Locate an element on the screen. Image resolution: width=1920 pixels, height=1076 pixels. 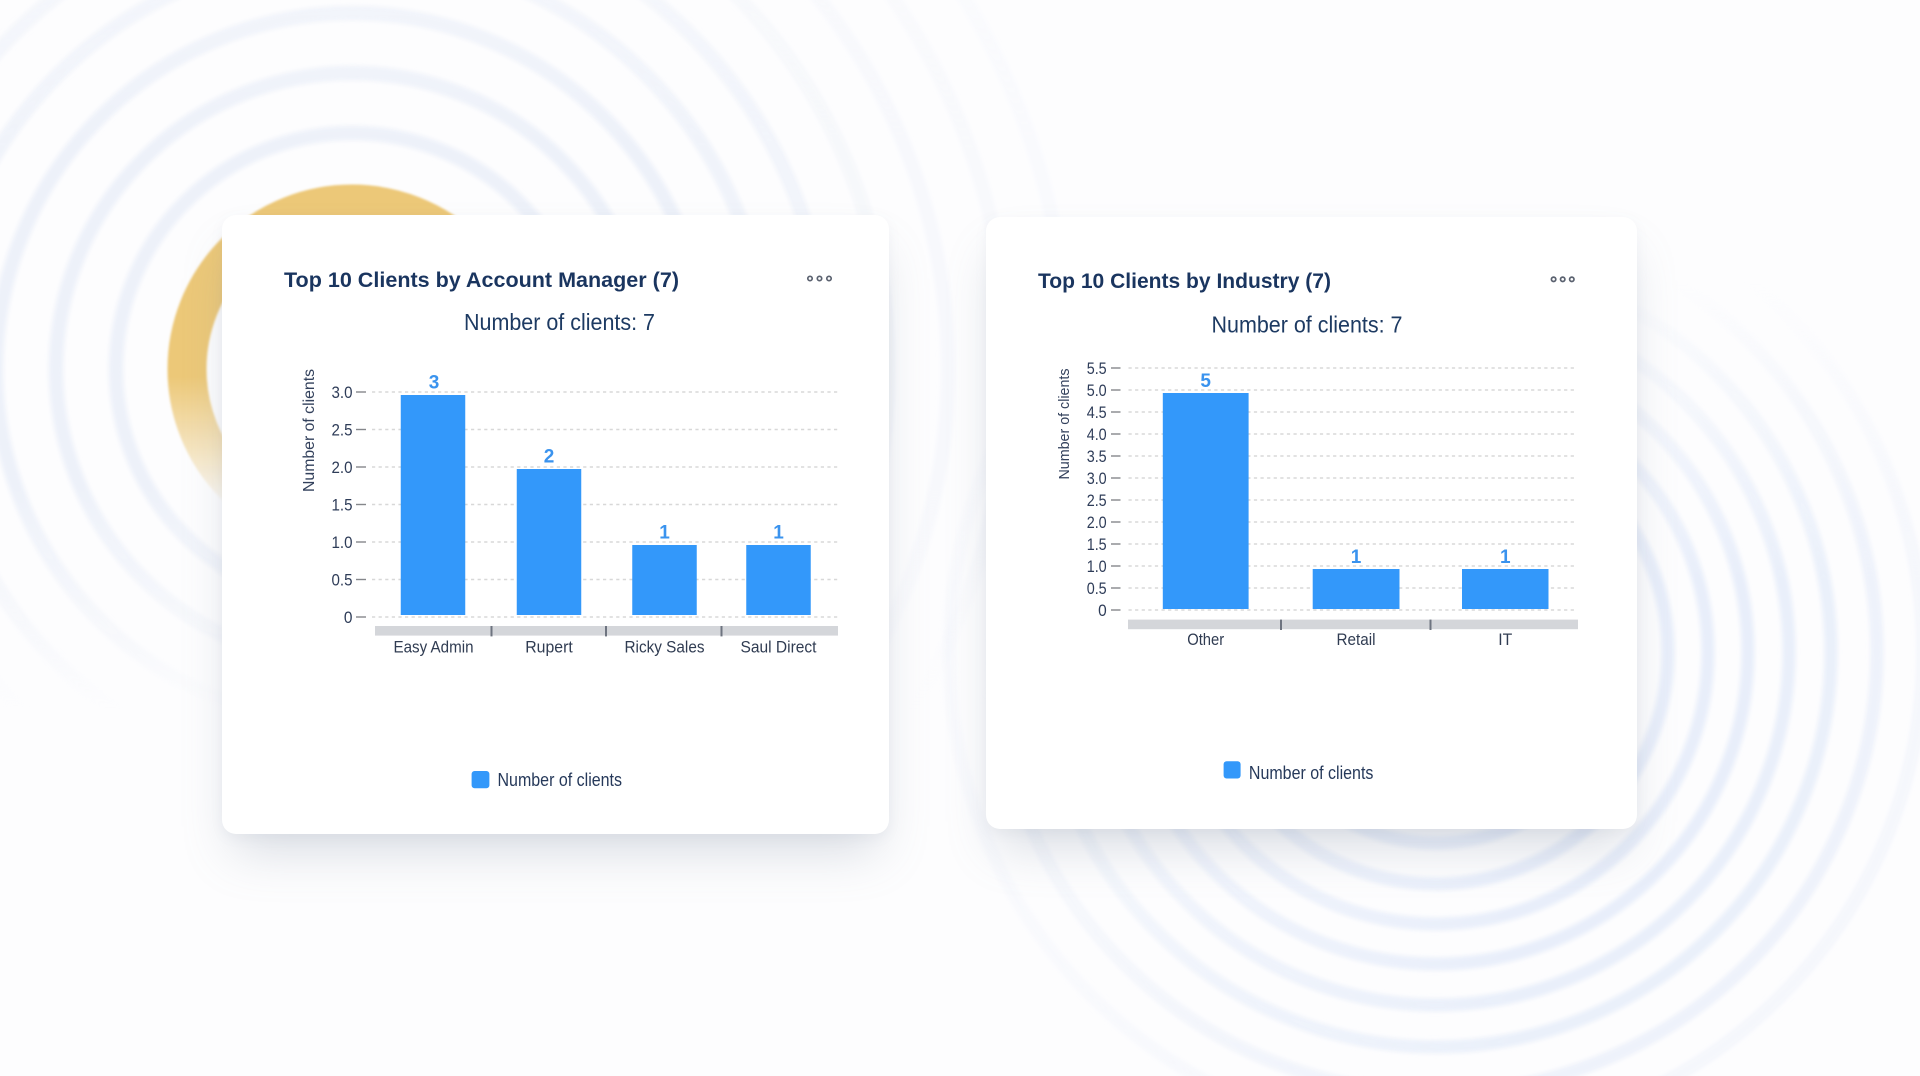
svg-text: 5.5 is located at coordinates (1097, 368).